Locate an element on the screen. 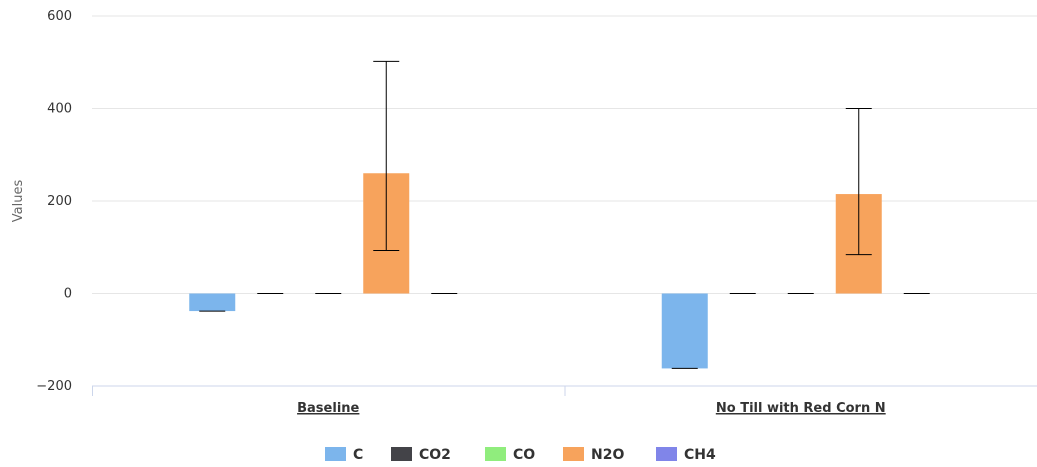 This screenshot has width=1037, height=467. x-axis: Baseline No Till with Red Corn N is located at coordinates (564, 400).